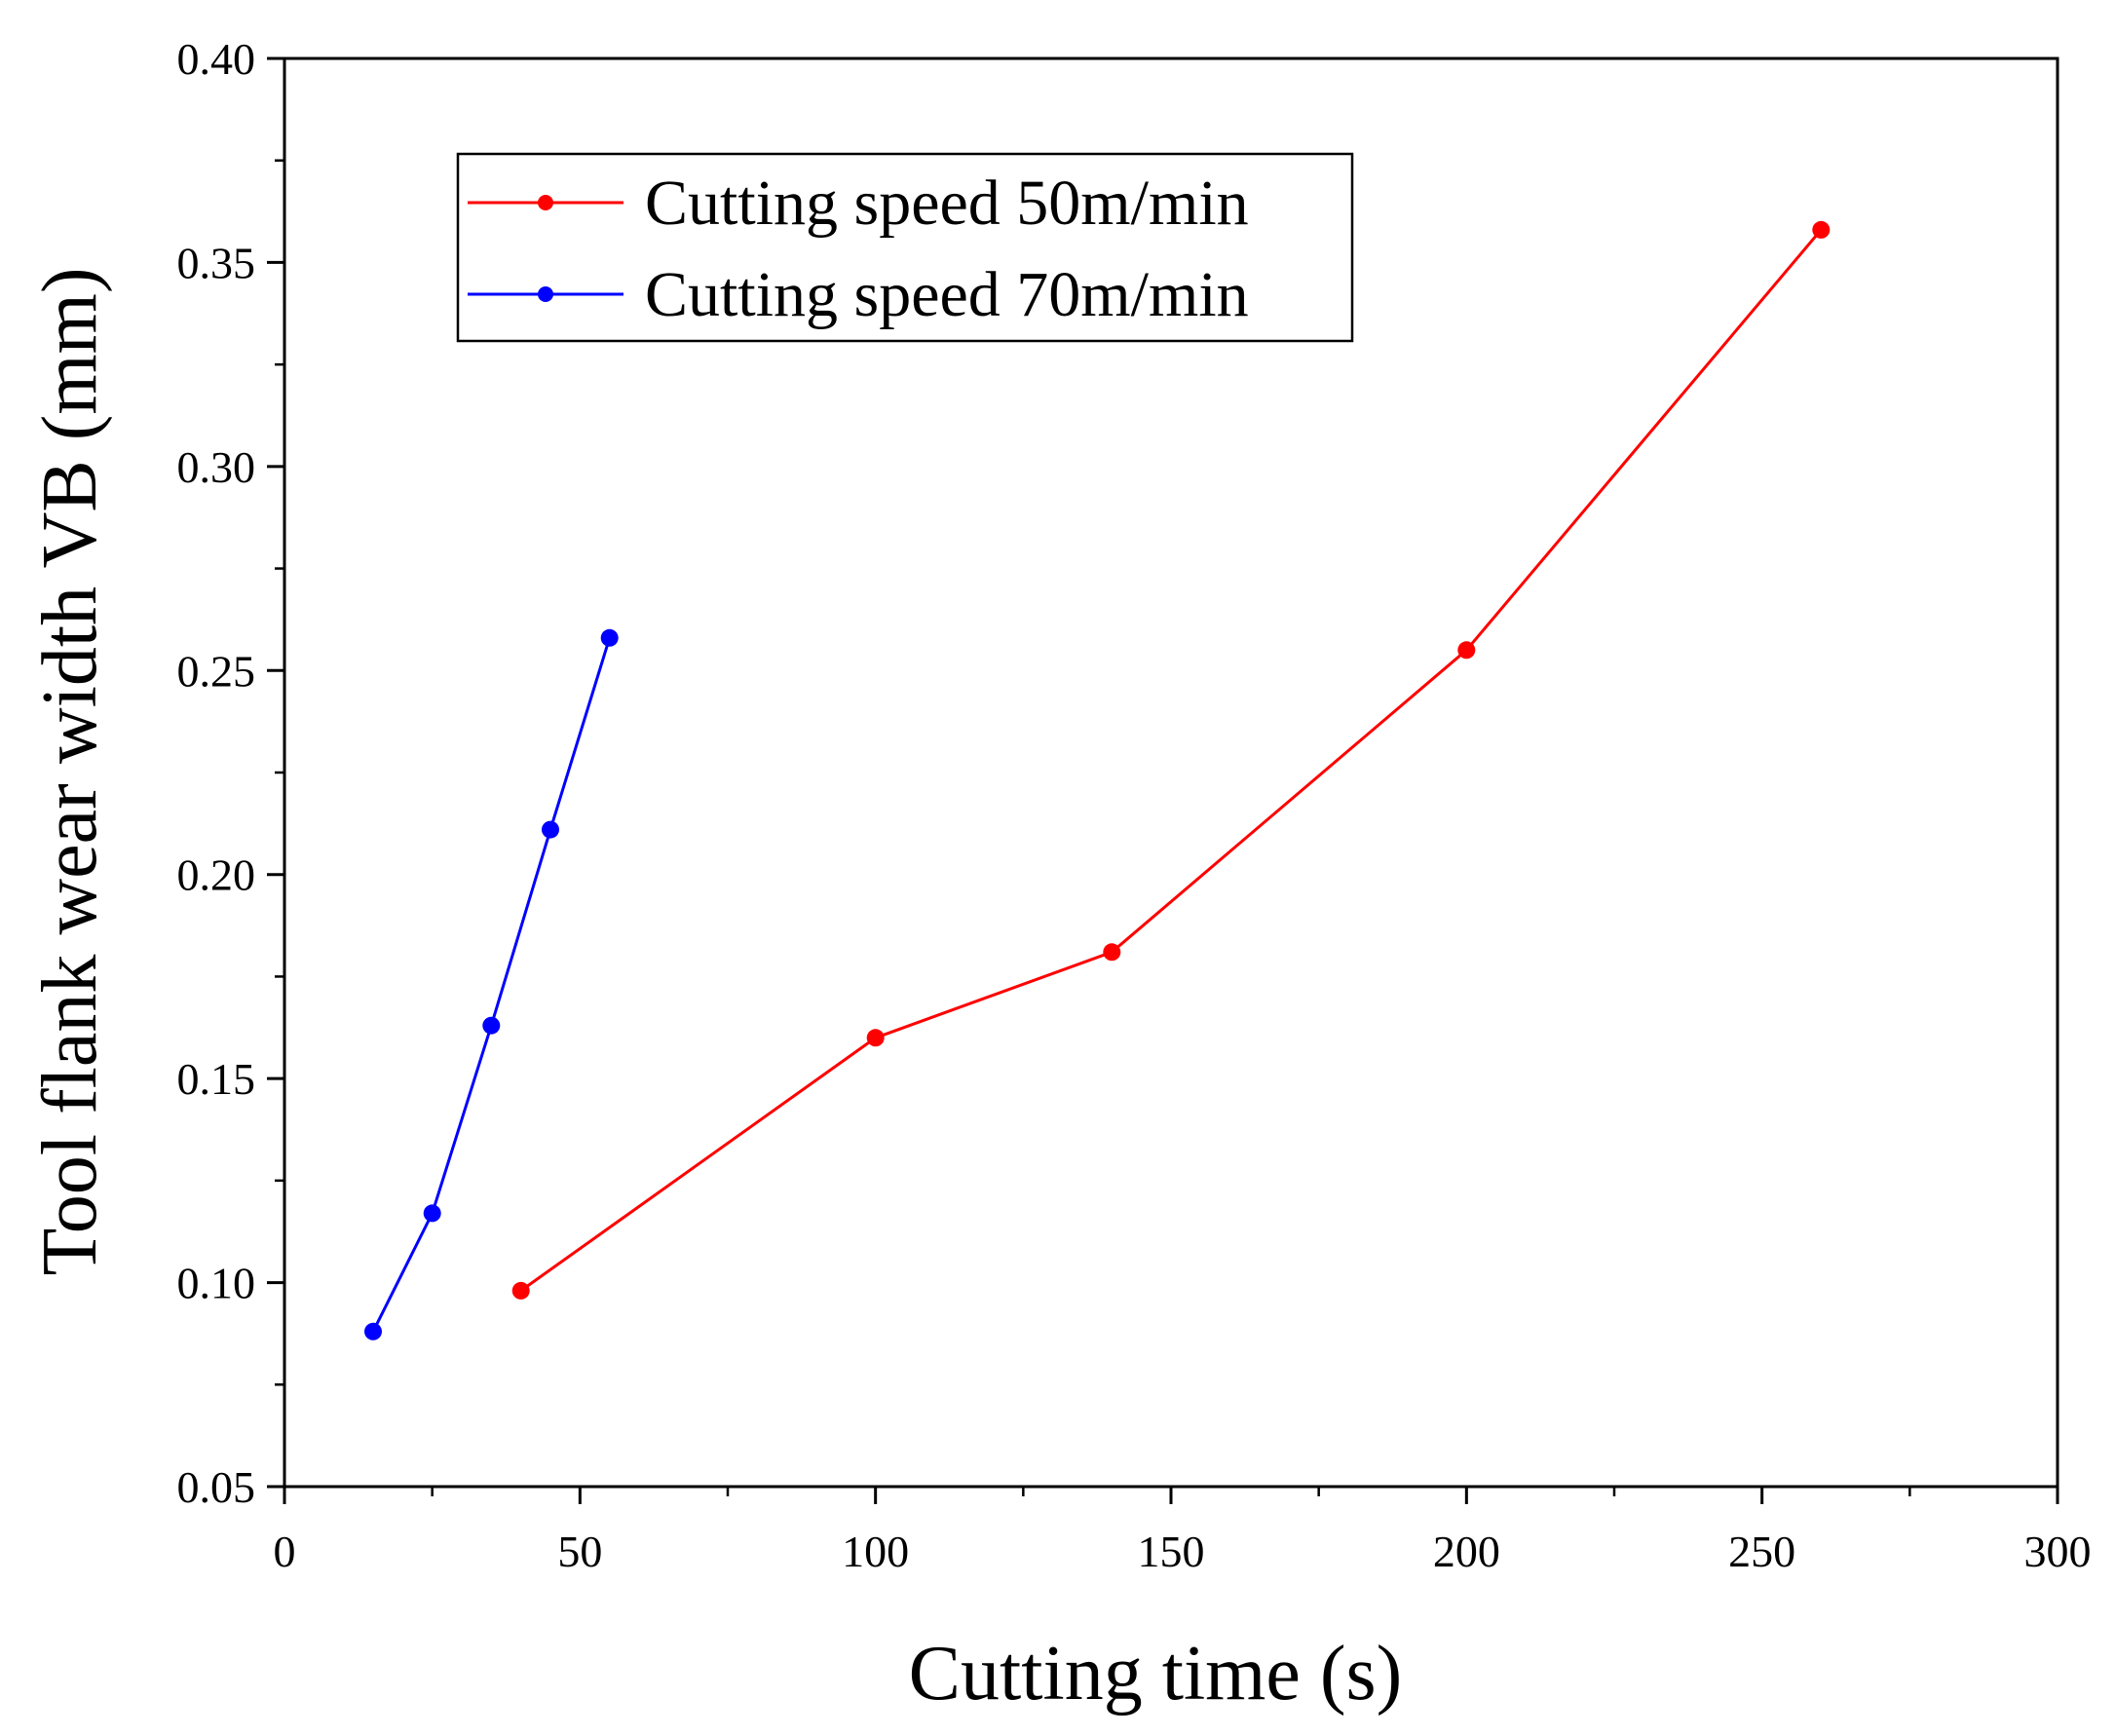 The image size is (2115, 1736). I want to click on x-tick-label: 50, so click(580, 1551).